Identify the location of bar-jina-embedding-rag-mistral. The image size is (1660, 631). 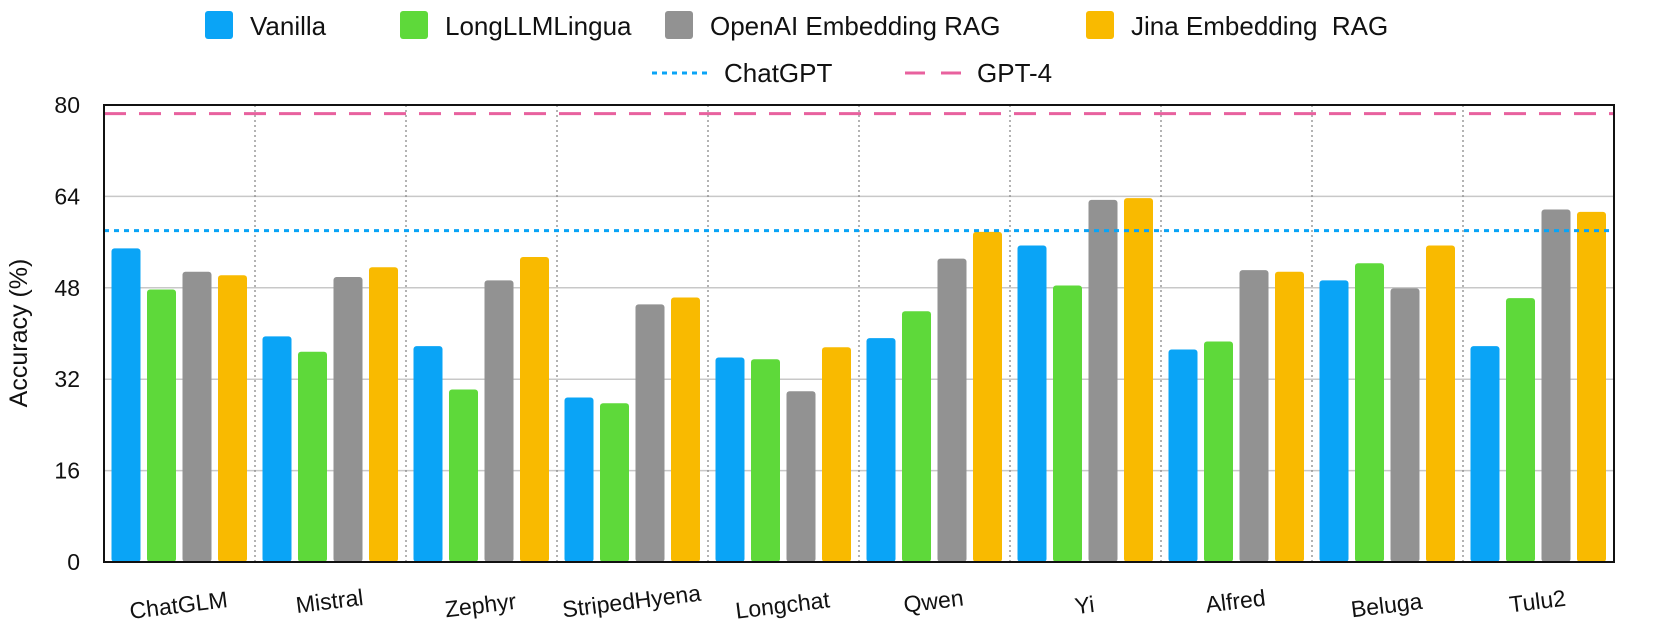
(383, 414).